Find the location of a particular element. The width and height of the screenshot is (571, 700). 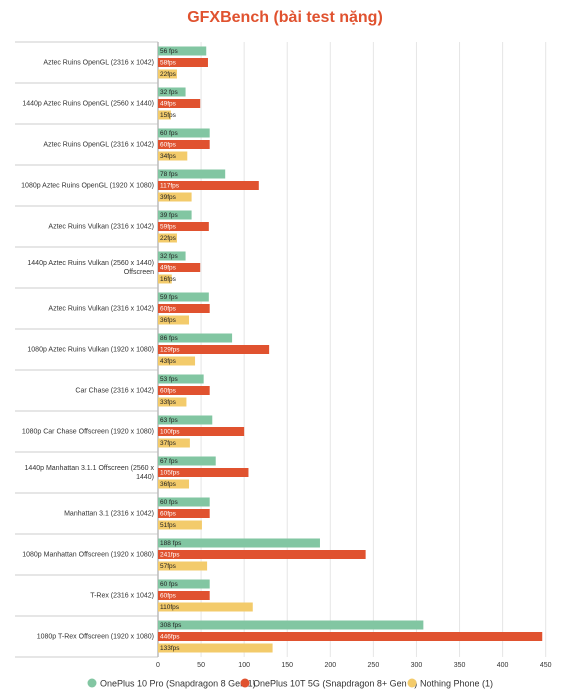

value-label: 308 fps is located at coordinates (171, 625).